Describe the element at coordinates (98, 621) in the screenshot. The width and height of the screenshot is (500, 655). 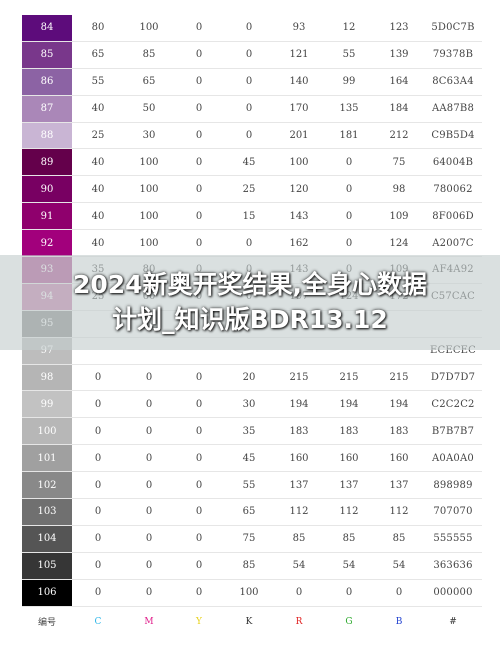
I see `footer-c: C` at that location.